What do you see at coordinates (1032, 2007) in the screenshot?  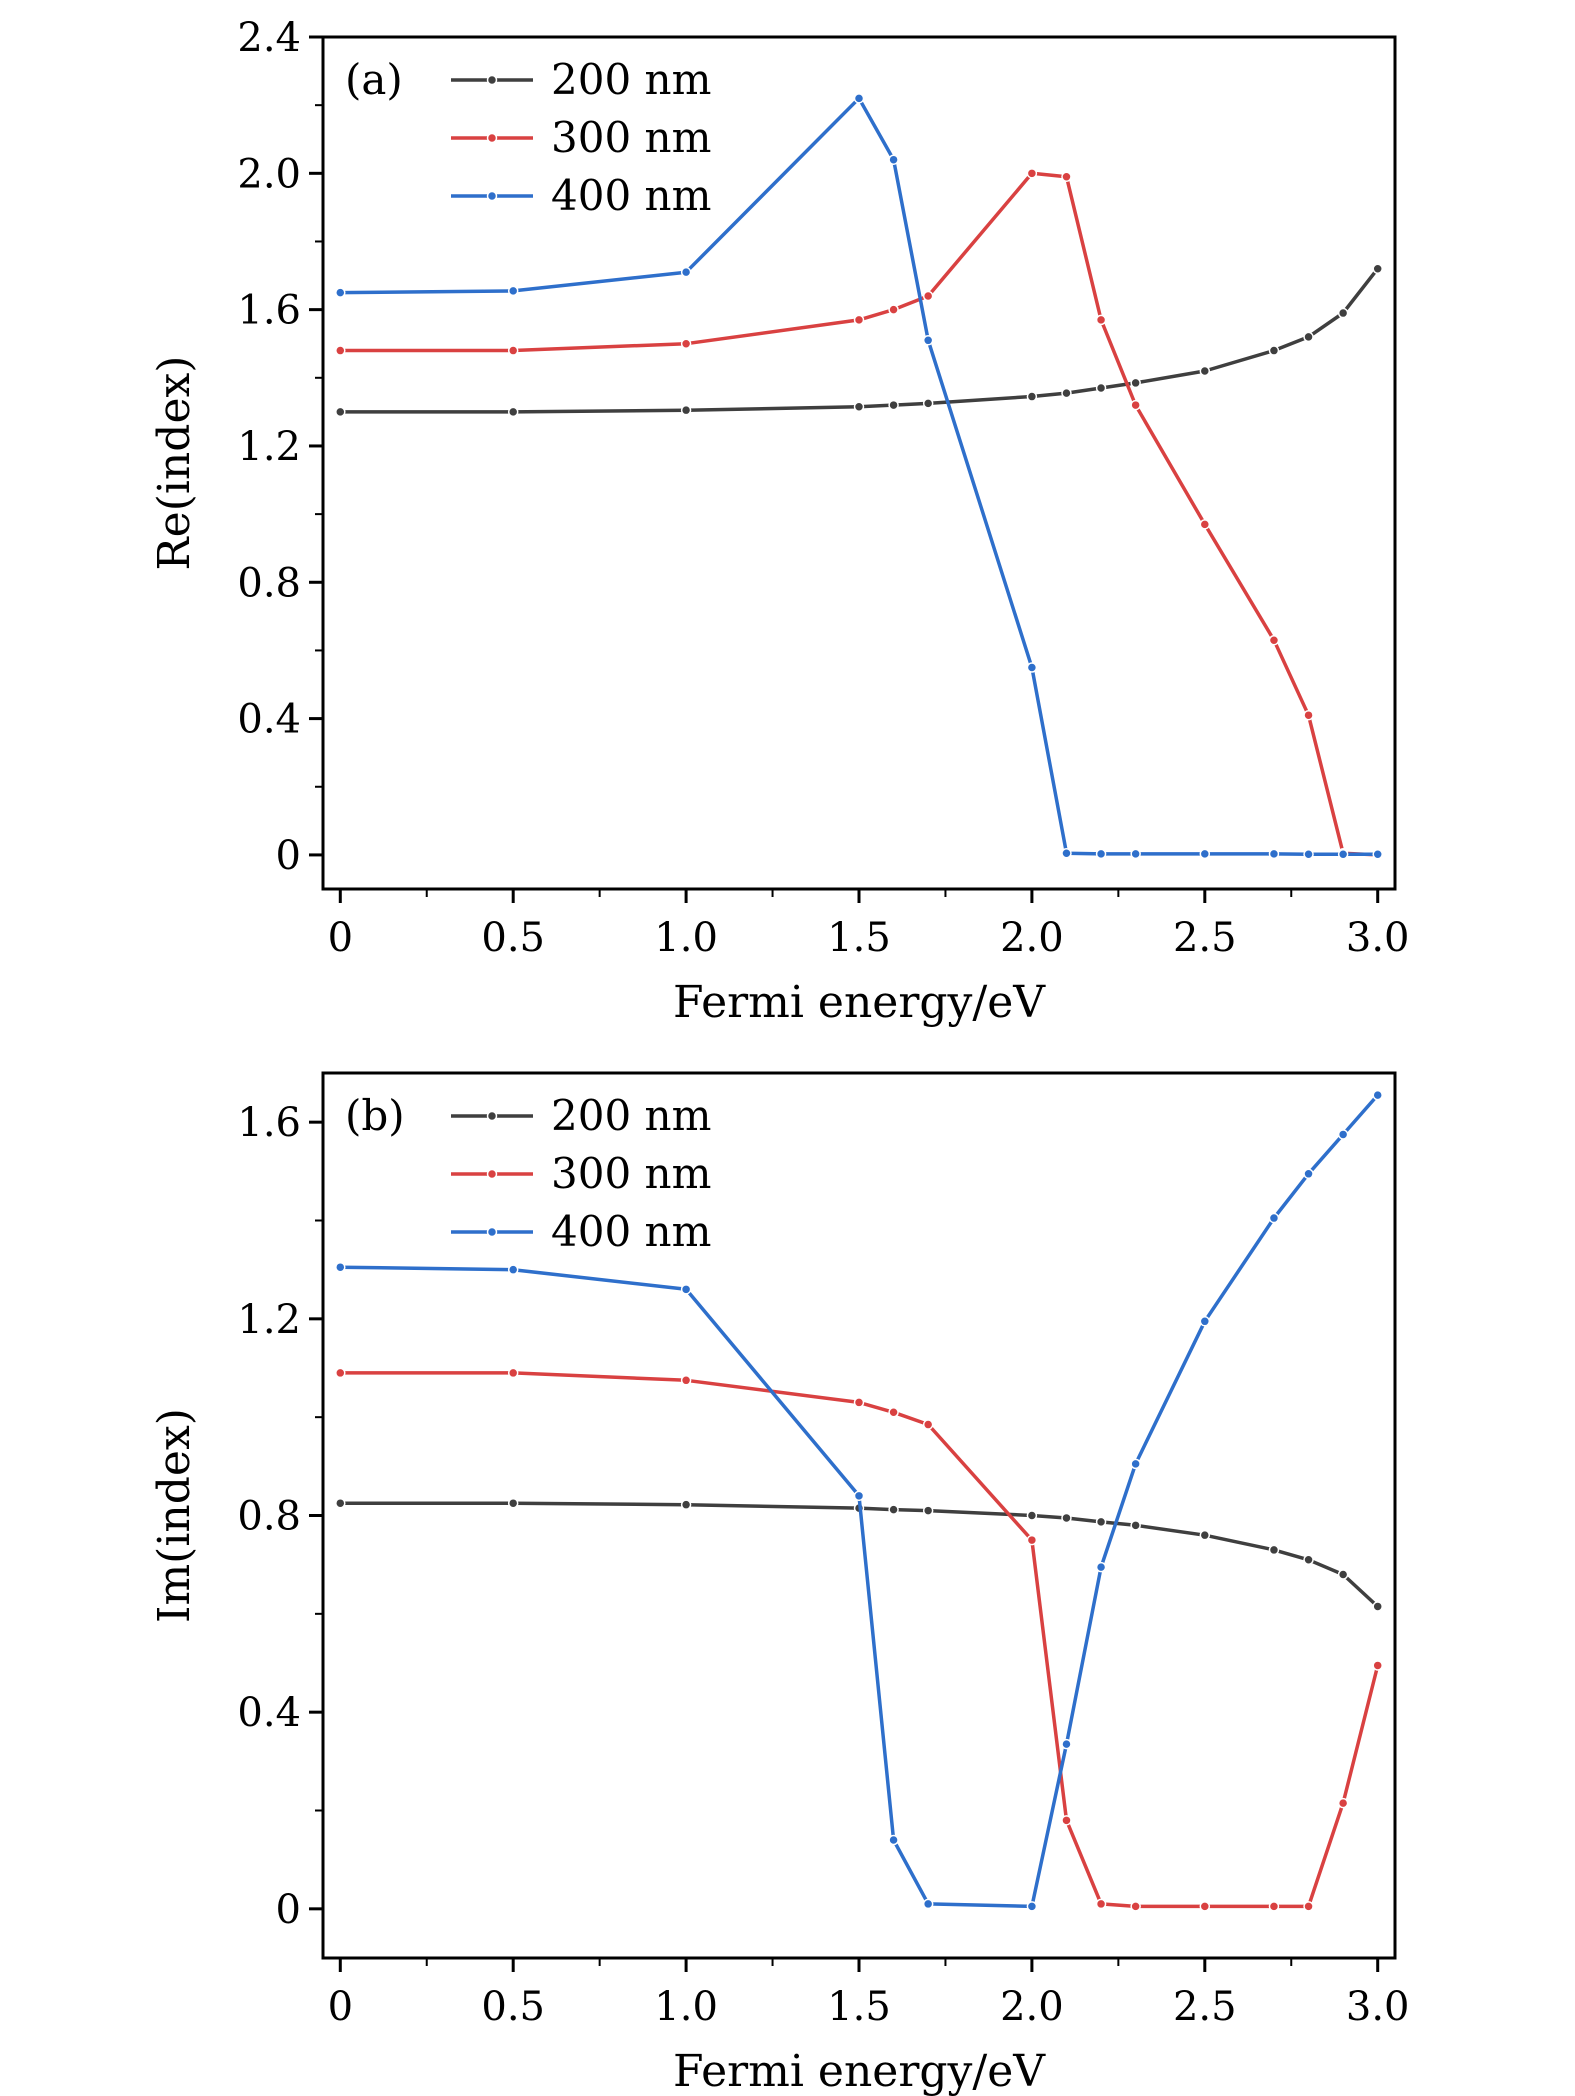 I see `panel-b-x-tick-label: 2.0` at bounding box center [1032, 2007].